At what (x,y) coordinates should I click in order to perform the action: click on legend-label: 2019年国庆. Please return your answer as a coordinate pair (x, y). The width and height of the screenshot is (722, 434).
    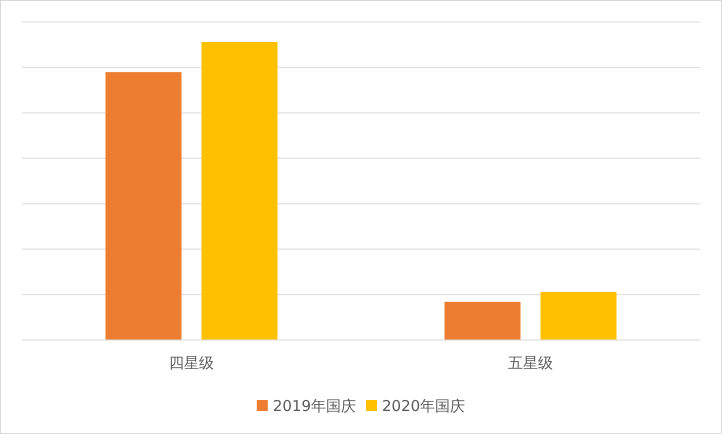
    Looking at the image, I should click on (314, 406).